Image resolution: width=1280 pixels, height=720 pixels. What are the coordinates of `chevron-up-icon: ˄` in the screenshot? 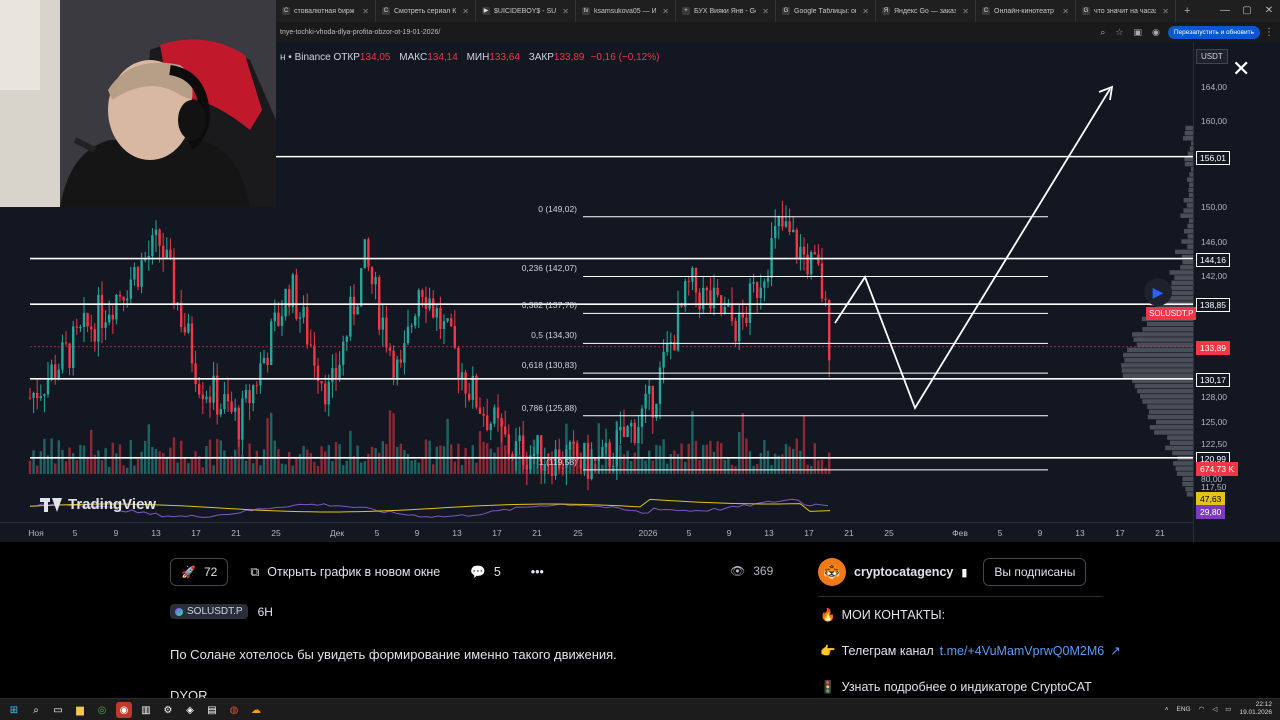 It's located at (1166, 709).